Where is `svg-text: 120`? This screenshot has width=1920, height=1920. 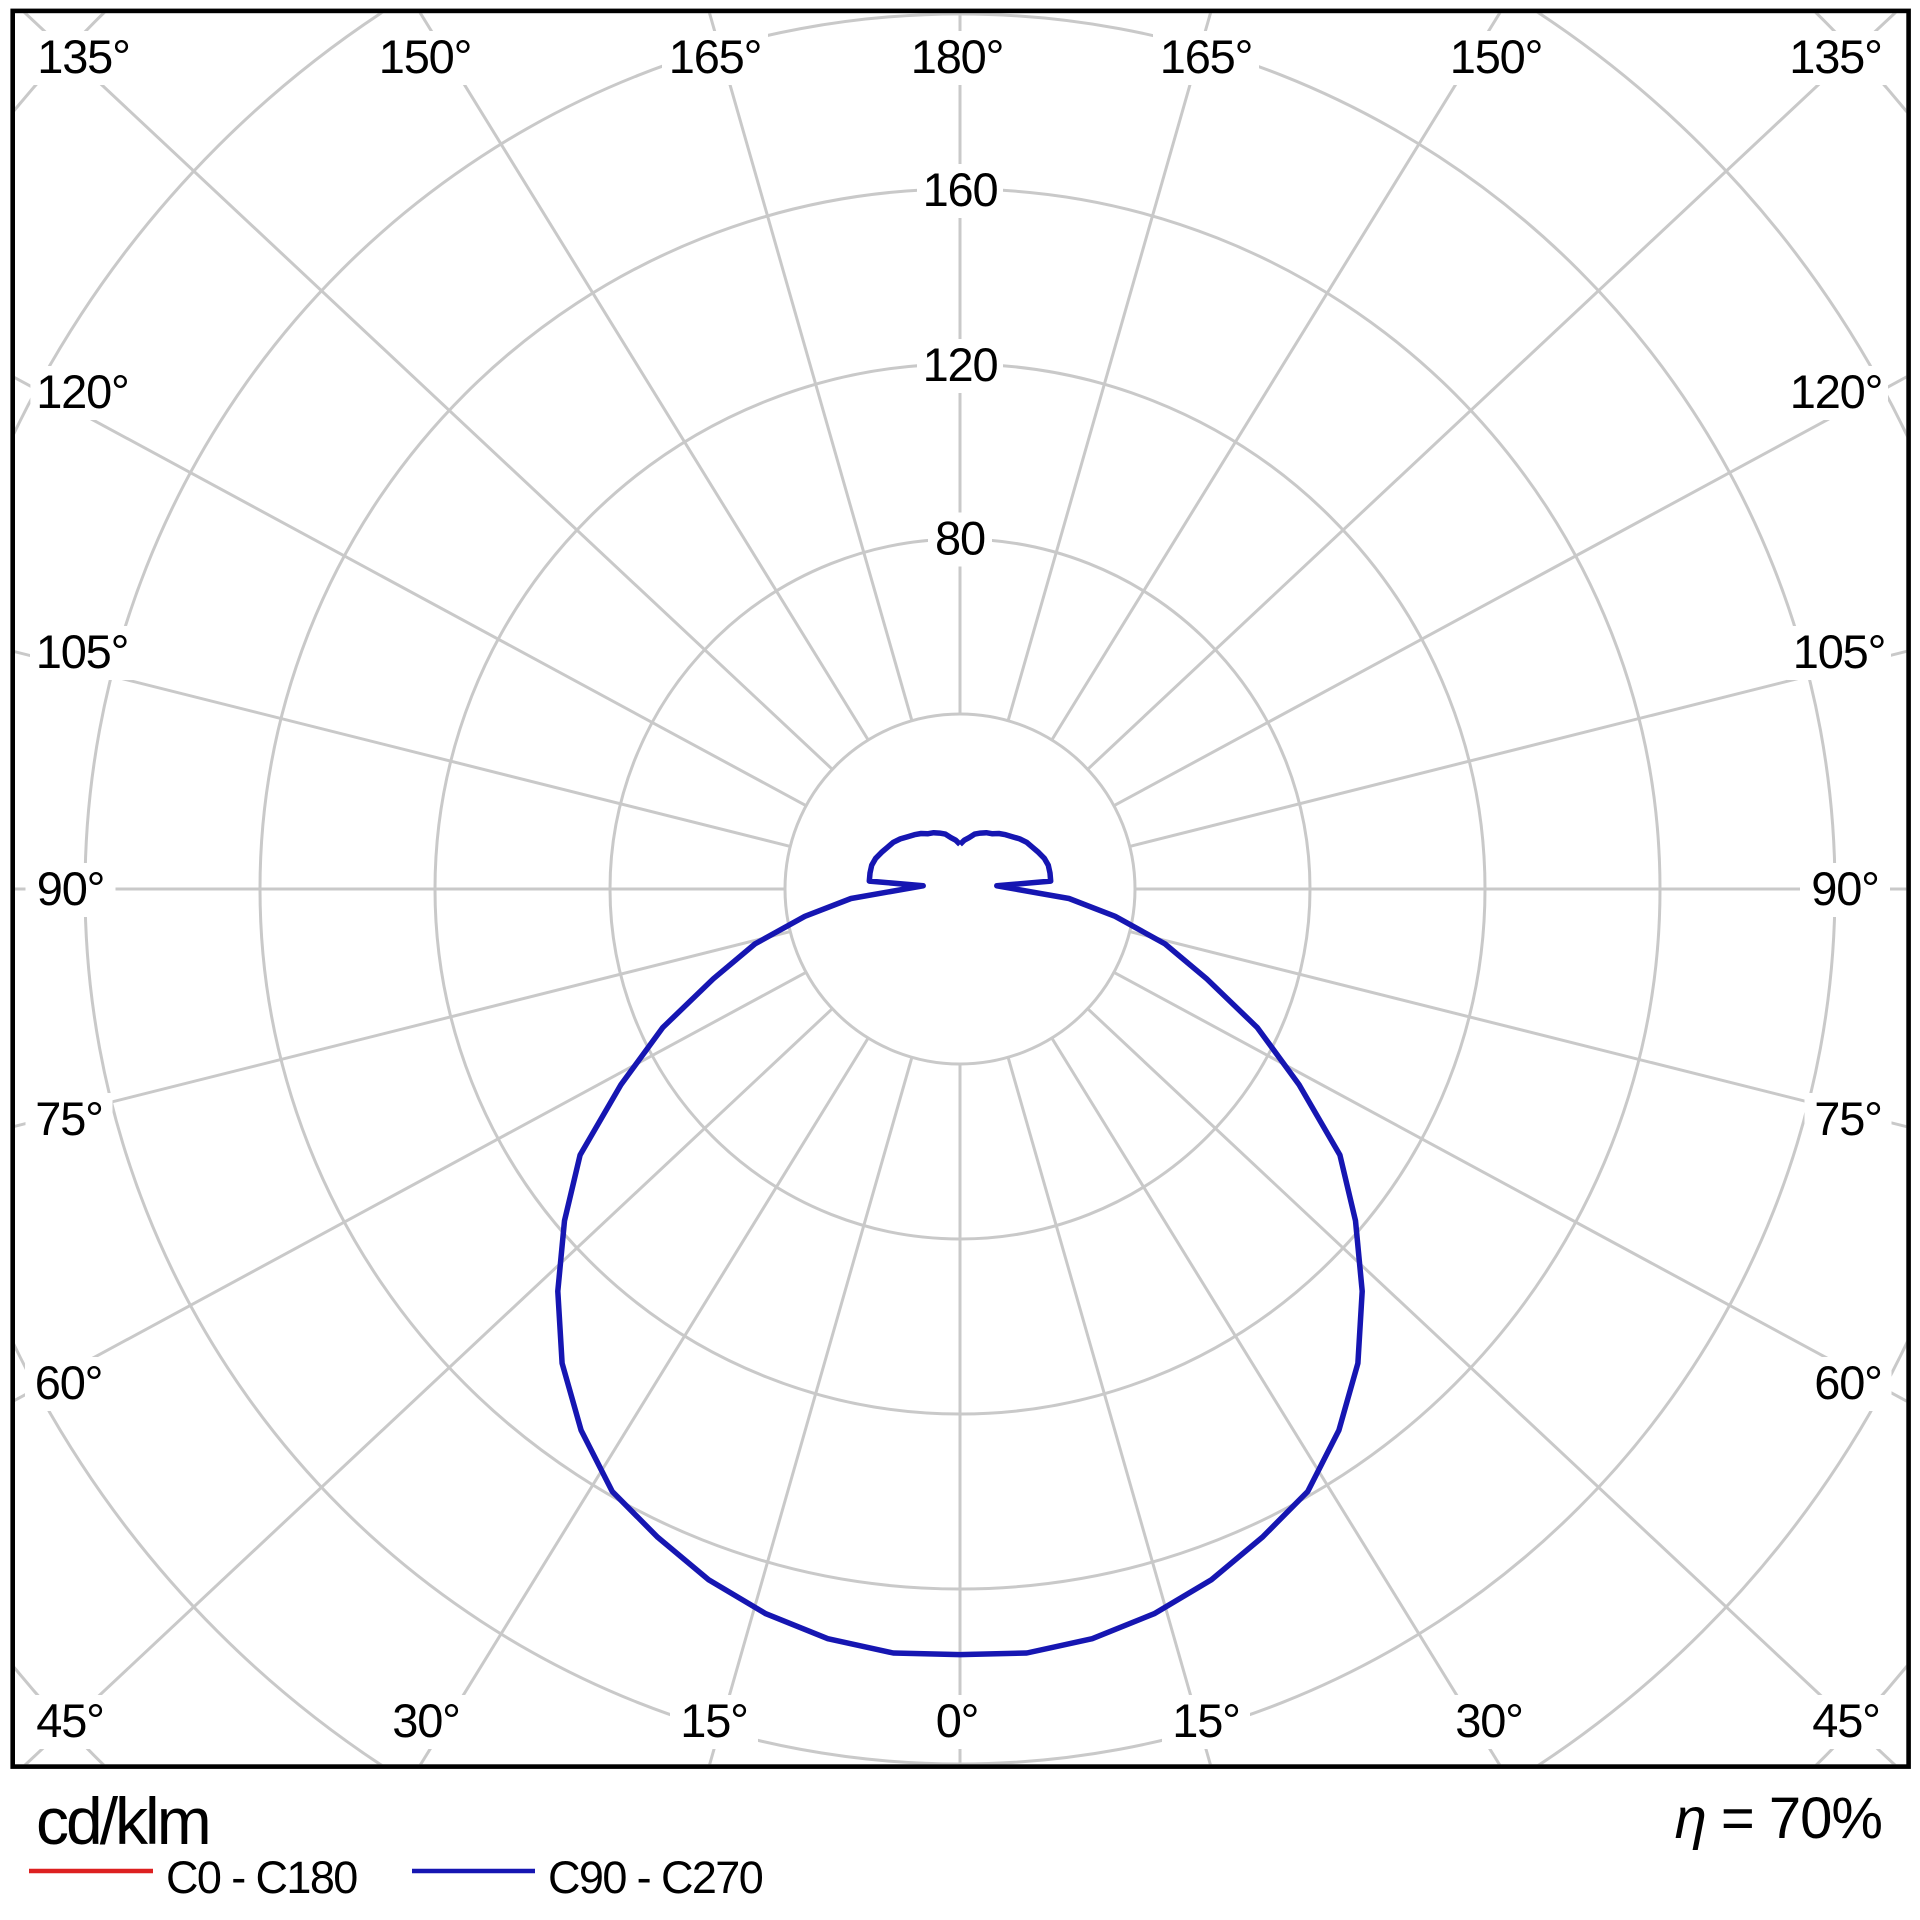 svg-text: 120 is located at coordinates (960, 364).